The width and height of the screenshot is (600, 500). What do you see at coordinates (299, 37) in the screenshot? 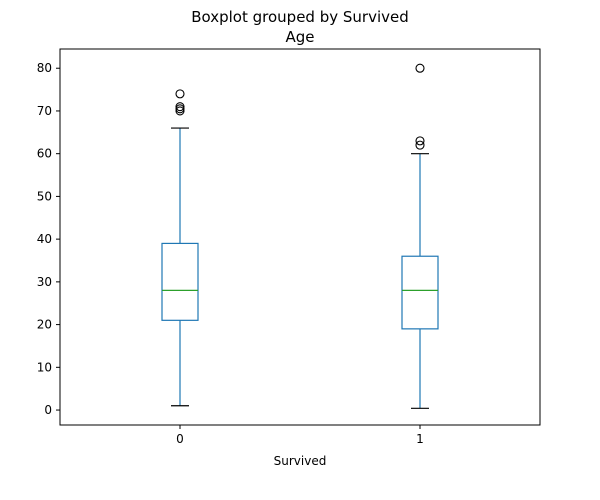
I see `chart-subtitle: Age` at bounding box center [299, 37].